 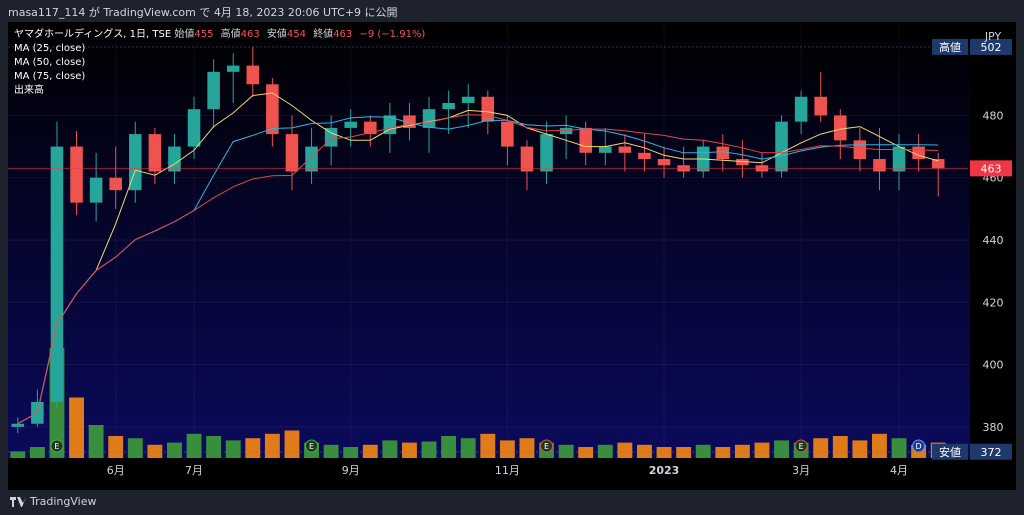 I want to click on price-badge-value: 502, so click(x=991, y=47).